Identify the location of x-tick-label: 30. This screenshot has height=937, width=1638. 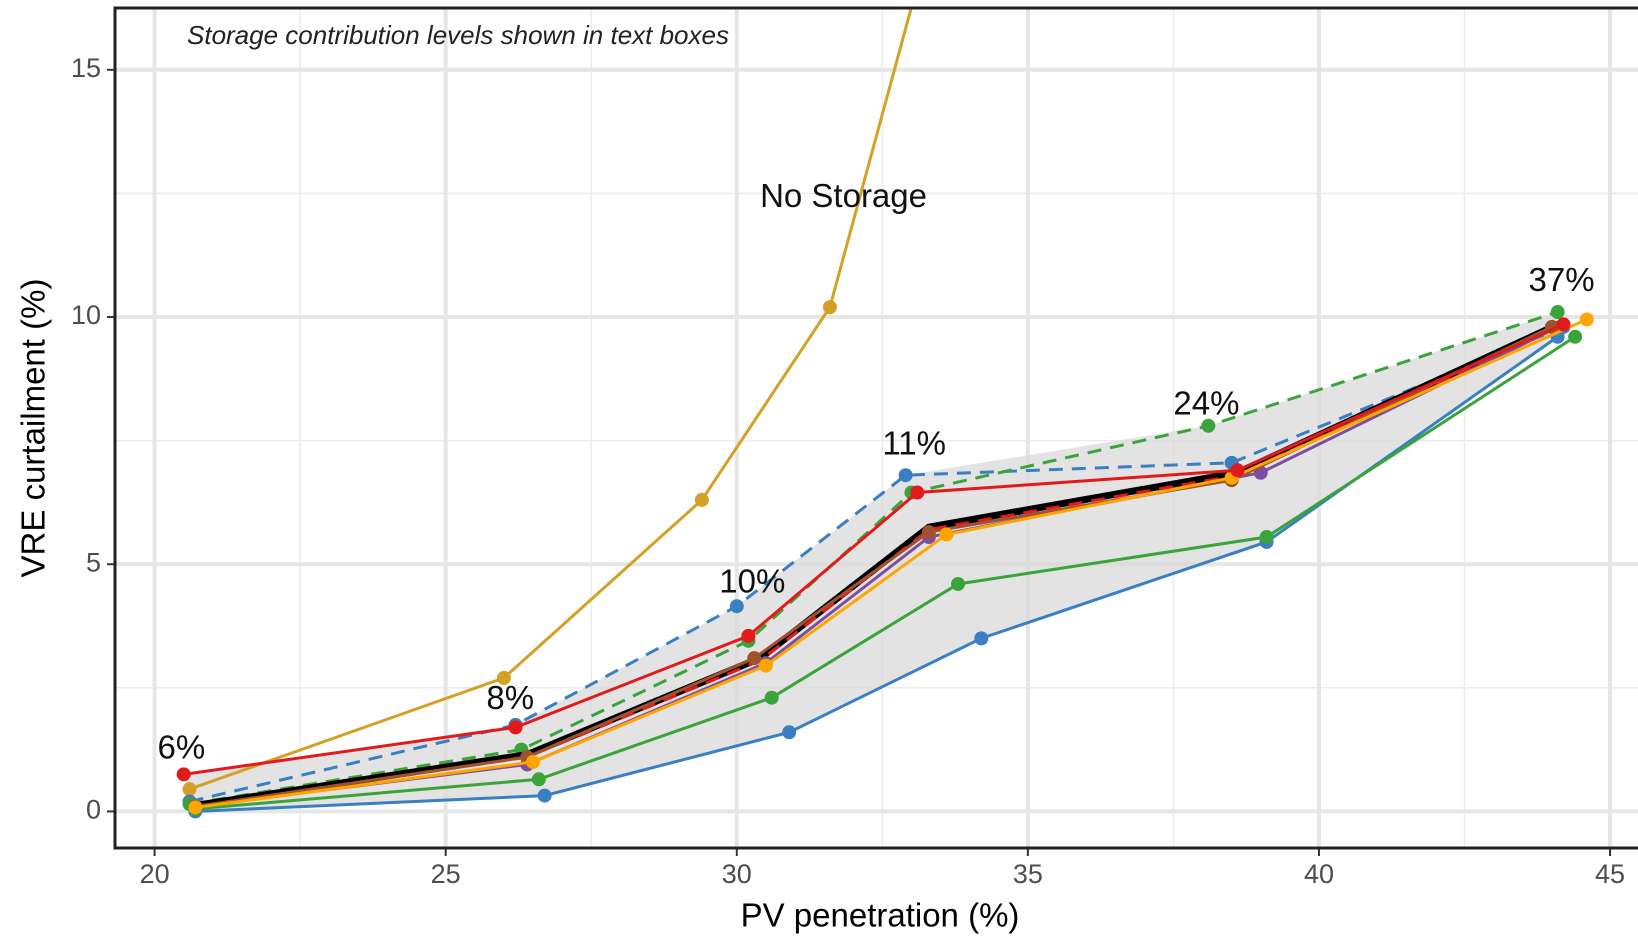
(737, 874).